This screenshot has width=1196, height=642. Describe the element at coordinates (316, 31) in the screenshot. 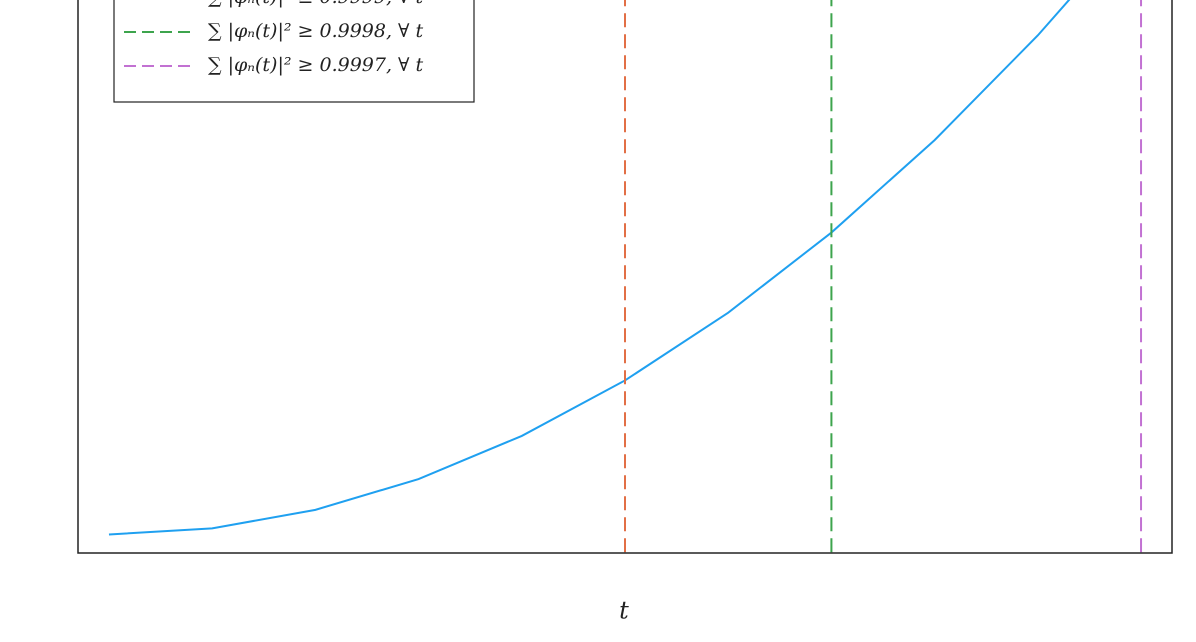

I see `legend-label: ∑ |φₙ(t)|² ≥ 0.9998, ∀ t` at that location.